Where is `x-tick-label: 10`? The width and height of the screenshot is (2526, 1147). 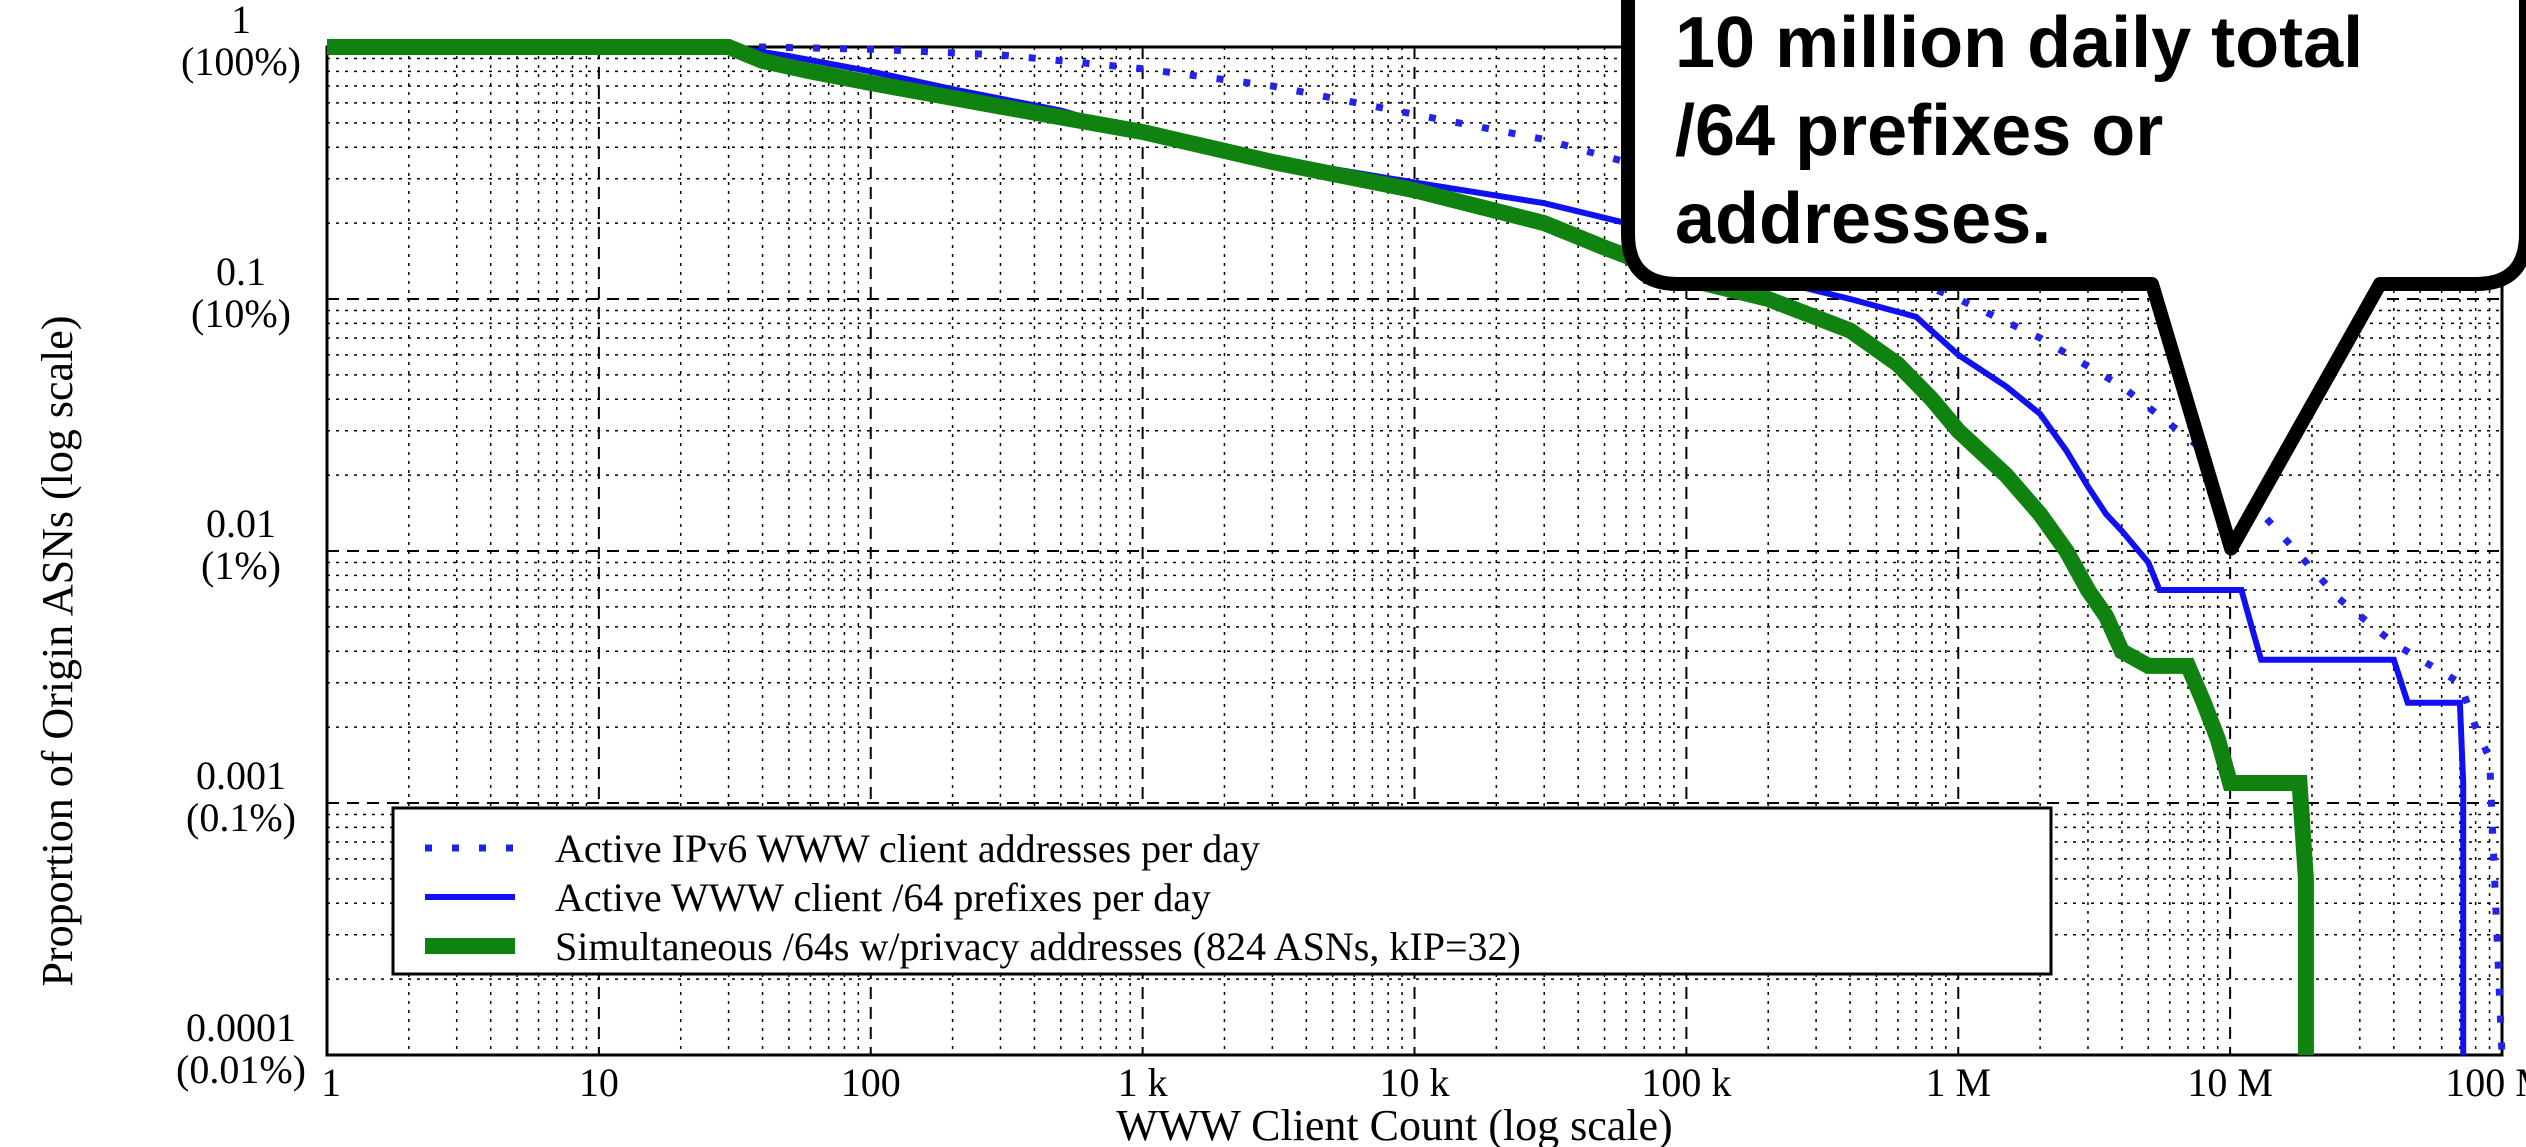
x-tick-label: 10 is located at coordinates (599, 1082).